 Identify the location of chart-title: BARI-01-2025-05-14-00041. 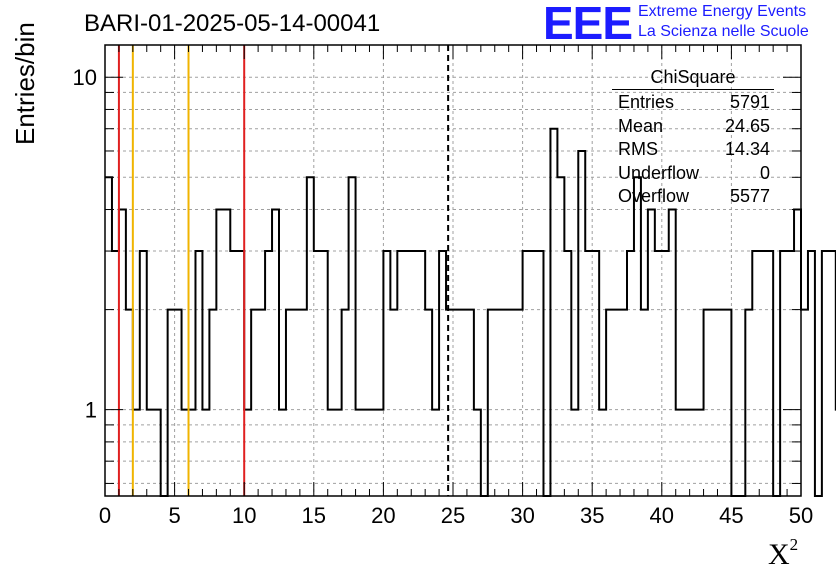
(232, 23).